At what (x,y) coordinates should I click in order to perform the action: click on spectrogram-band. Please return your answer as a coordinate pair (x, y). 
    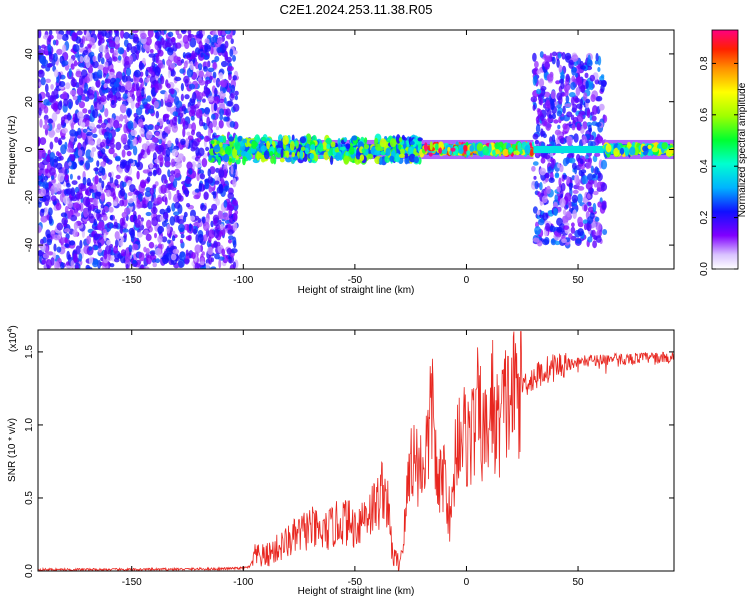
    Looking at the image, I should click on (569, 149).